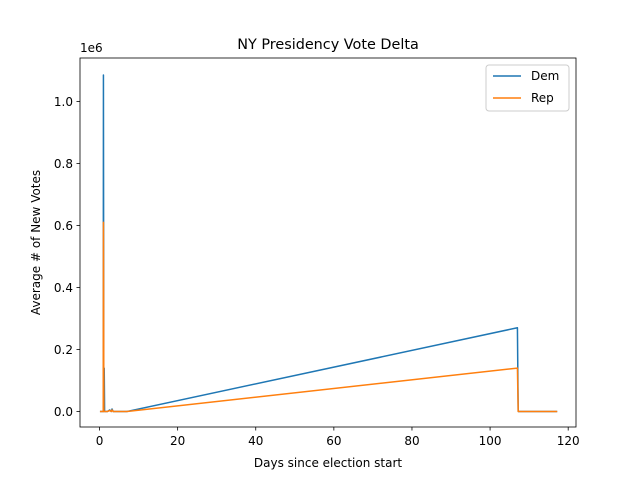 This screenshot has width=640, height=484. I want to click on y-tick-label: 0.4, so click(63, 288).